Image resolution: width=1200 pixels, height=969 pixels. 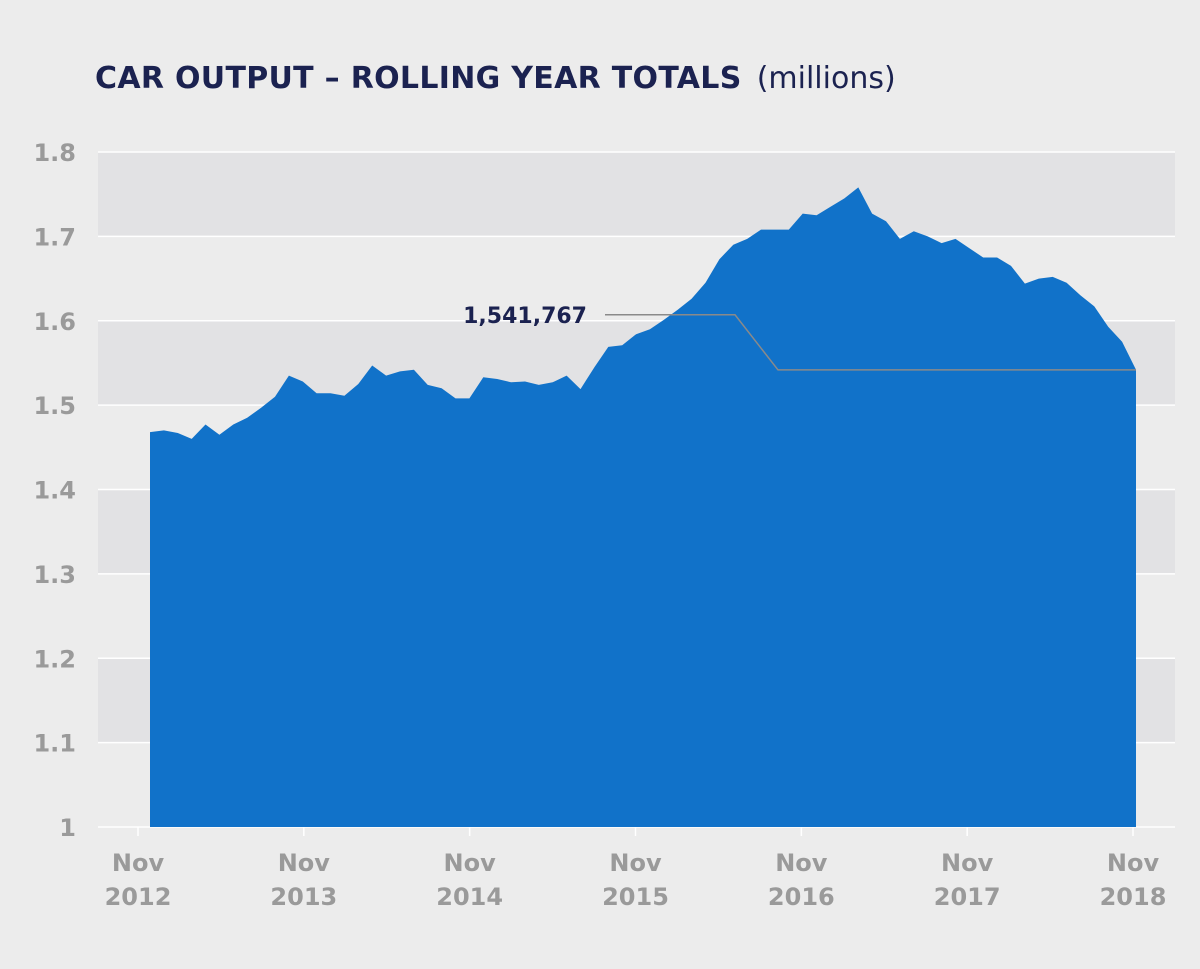 What do you see at coordinates (525, 316) in the screenshot?
I see `annotation-label: 1,541,767` at bounding box center [525, 316].